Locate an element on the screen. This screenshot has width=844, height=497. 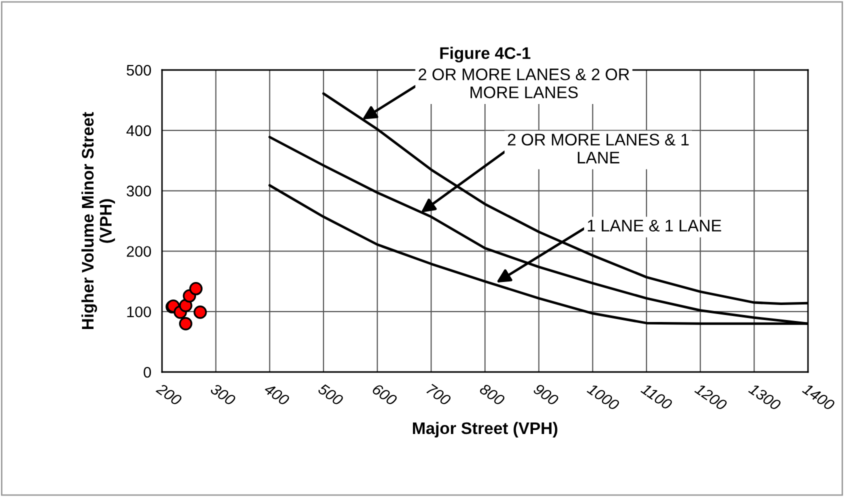
x-tick-label: 500 is located at coordinates (330, 394).